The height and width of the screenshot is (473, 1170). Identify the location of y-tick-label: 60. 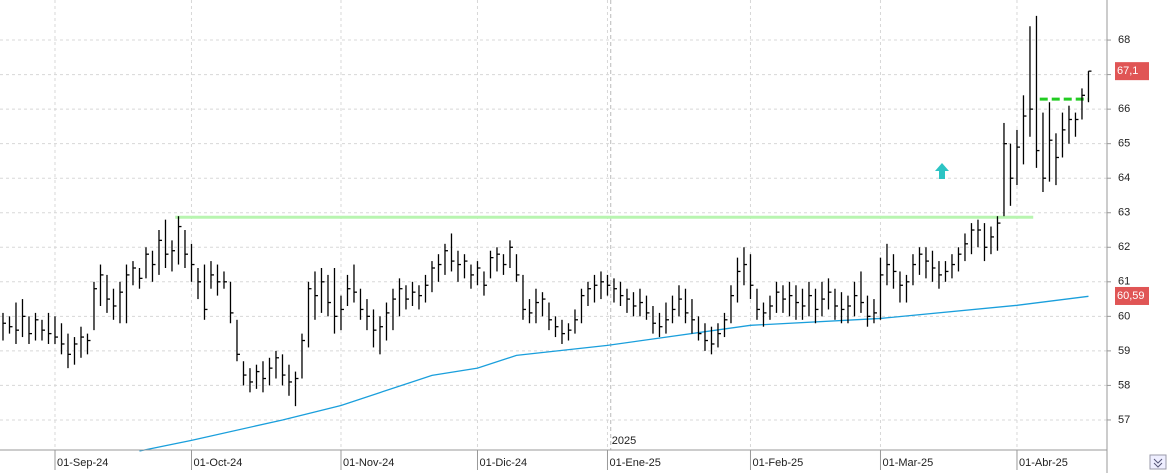
(1124, 316).